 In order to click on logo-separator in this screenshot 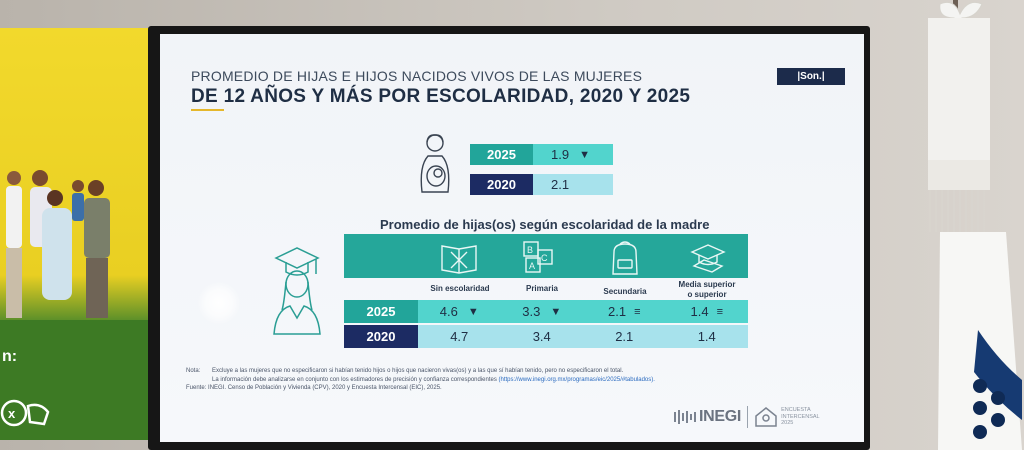, I will do `click(748, 417)`.